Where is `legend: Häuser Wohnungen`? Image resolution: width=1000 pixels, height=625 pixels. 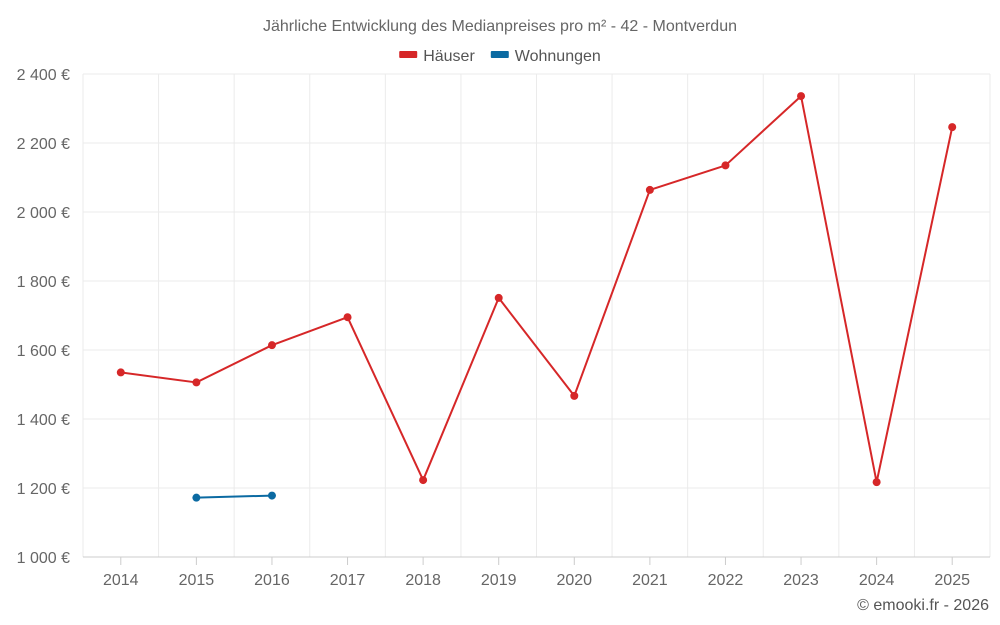
legend: Häuser Wohnungen is located at coordinates (500, 56).